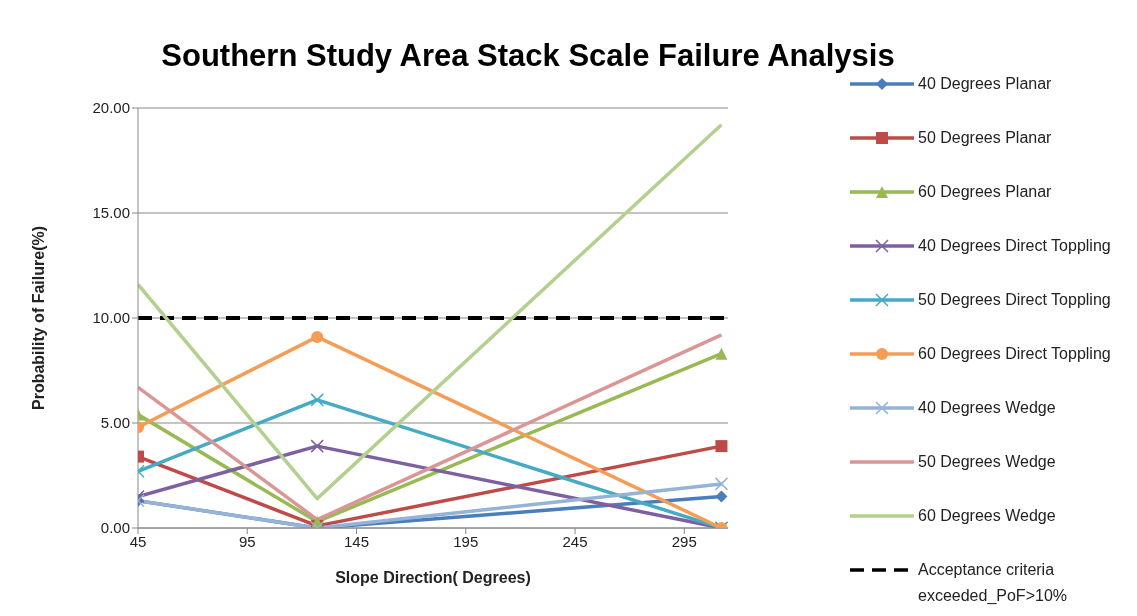 Image resolution: width=1137 pixels, height=616 pixels. What do you see at coordinates (985, 138) in the screenshot?
I see `legend-label: 50 Degrees Planar` at bounding box center [985, 138].